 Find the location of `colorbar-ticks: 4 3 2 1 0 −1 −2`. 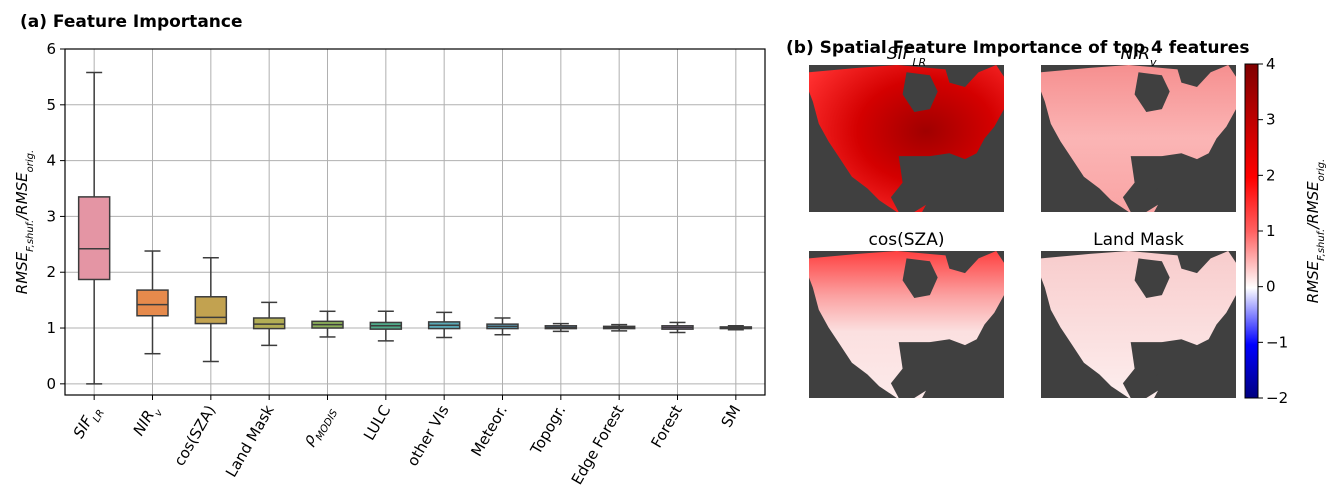

colorbar-ticks: 4 3 2 1 0 −1 −2 is located at coordinates (1273, 231).